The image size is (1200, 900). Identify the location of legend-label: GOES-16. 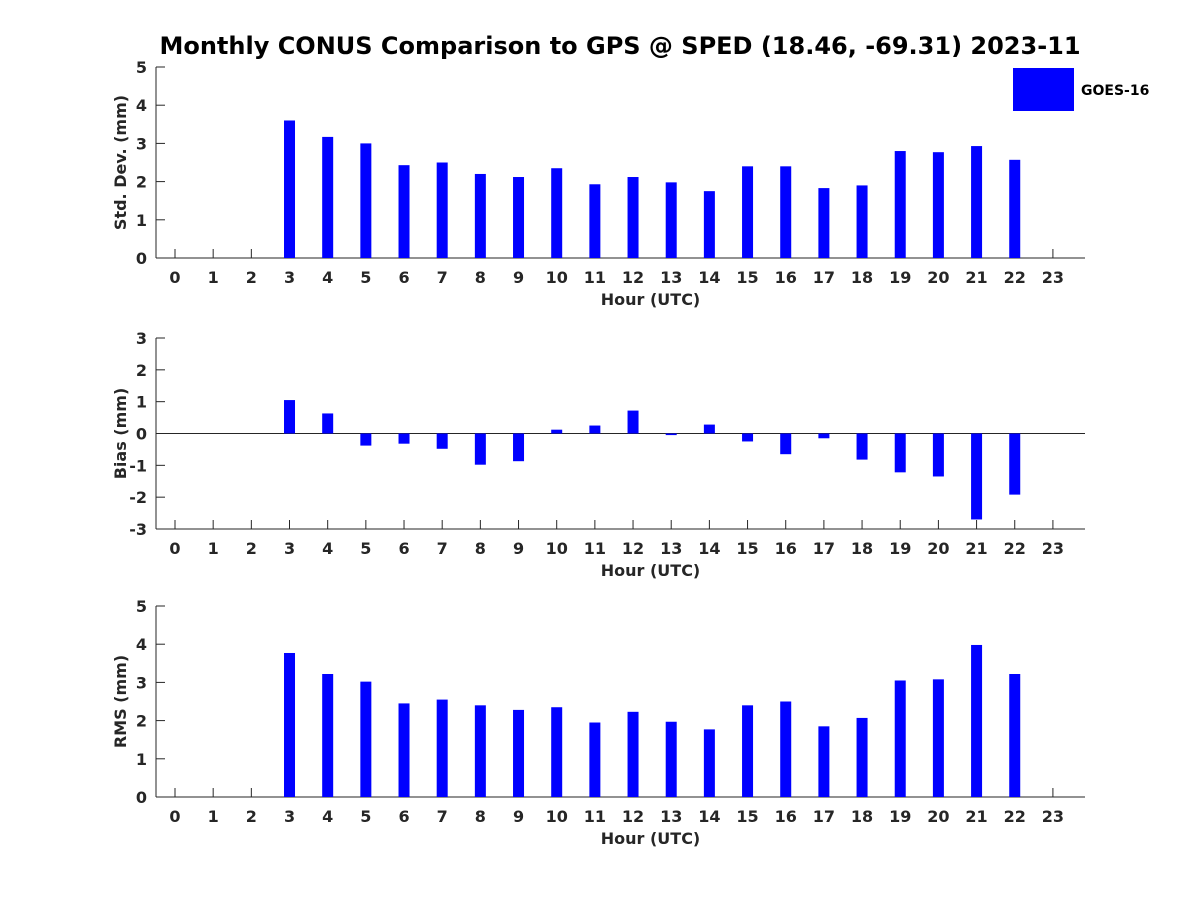
(1115, 91).